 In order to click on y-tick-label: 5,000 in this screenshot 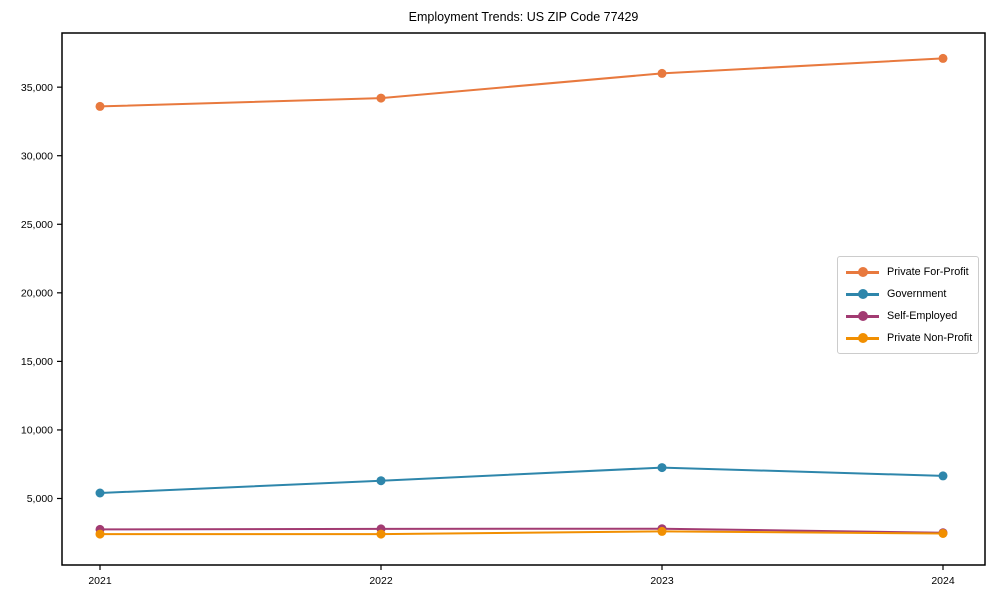, I will do `click(40, 499)`.